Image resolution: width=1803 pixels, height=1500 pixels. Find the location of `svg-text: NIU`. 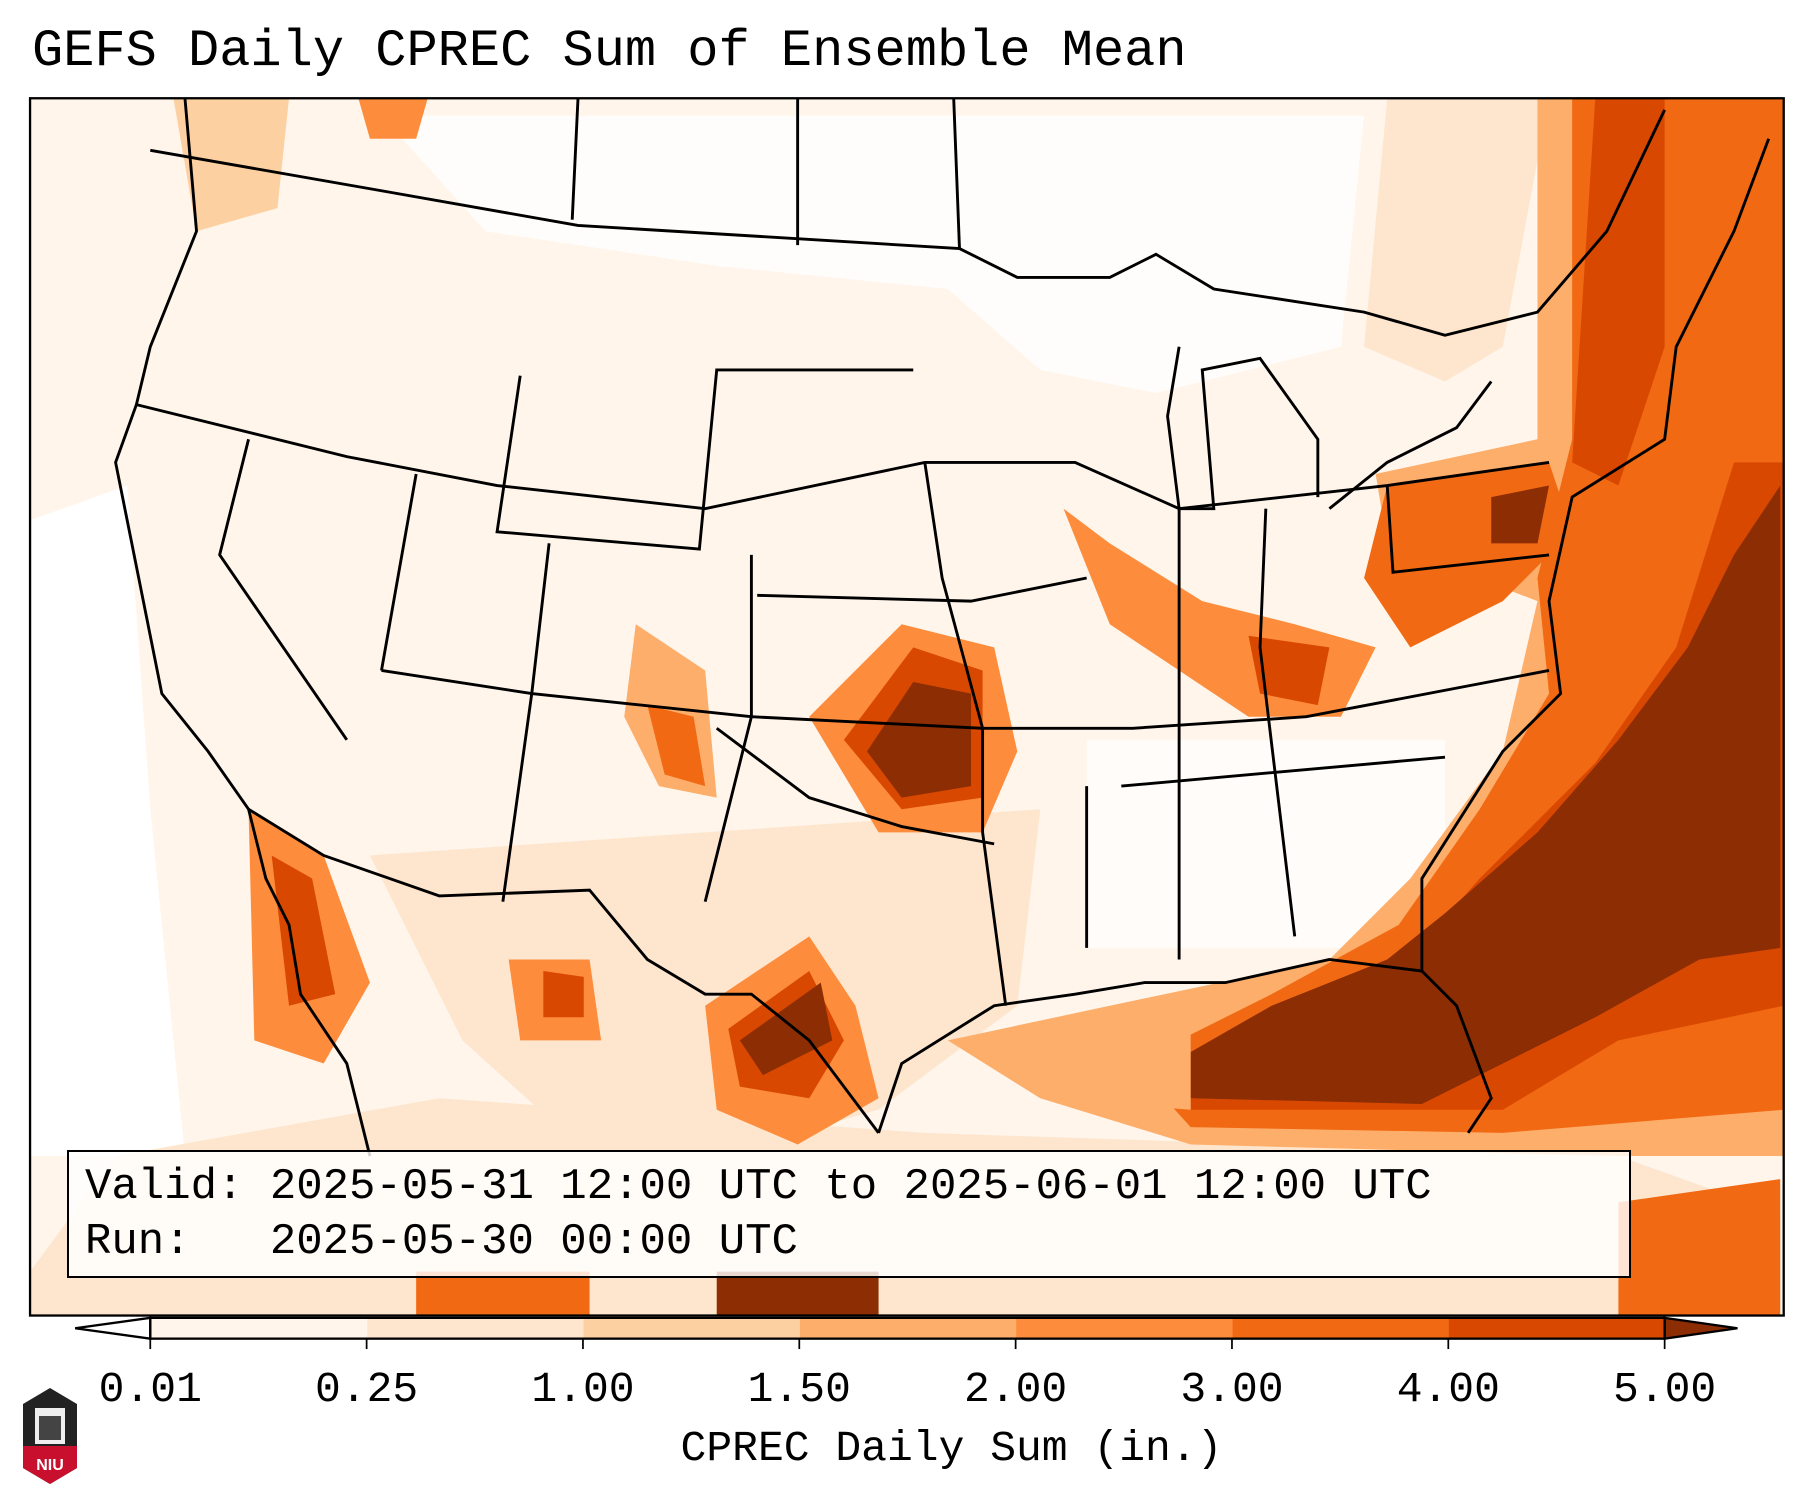

svg-text: NIU is located at coordinates (50, 1465).